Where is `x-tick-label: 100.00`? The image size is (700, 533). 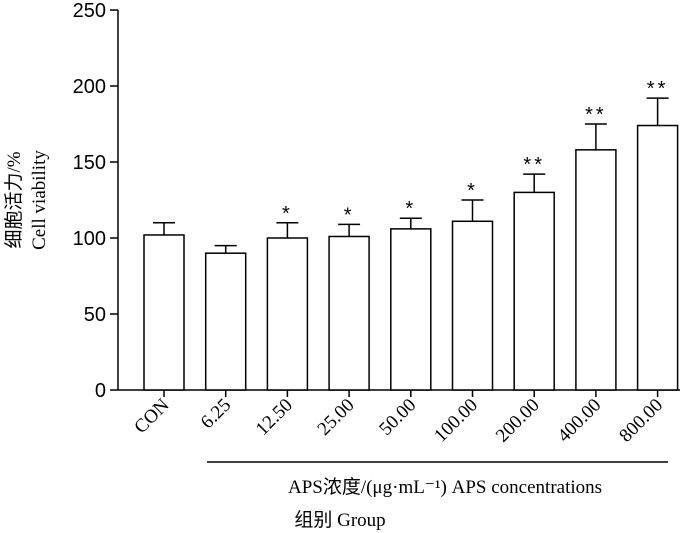 x-tick-label: 100.00 is located at coordinates (456, 421).